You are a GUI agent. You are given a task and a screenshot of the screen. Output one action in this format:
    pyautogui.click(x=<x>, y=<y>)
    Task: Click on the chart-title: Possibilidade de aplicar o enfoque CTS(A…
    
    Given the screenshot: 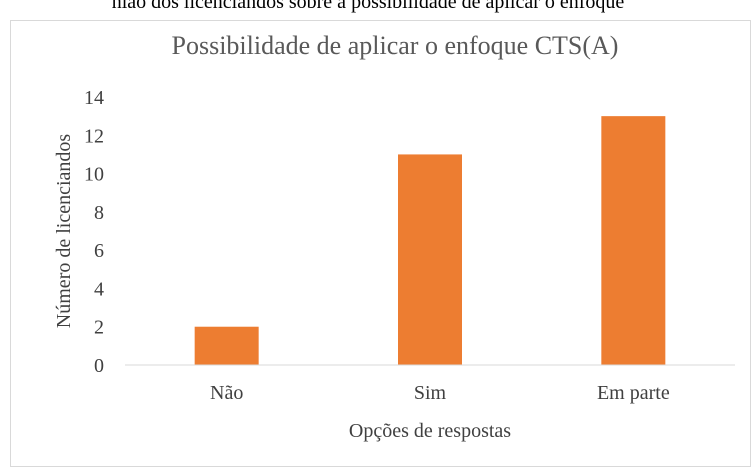 What is the action you would take?
    pyautogui.click(x=395, y=45)
    